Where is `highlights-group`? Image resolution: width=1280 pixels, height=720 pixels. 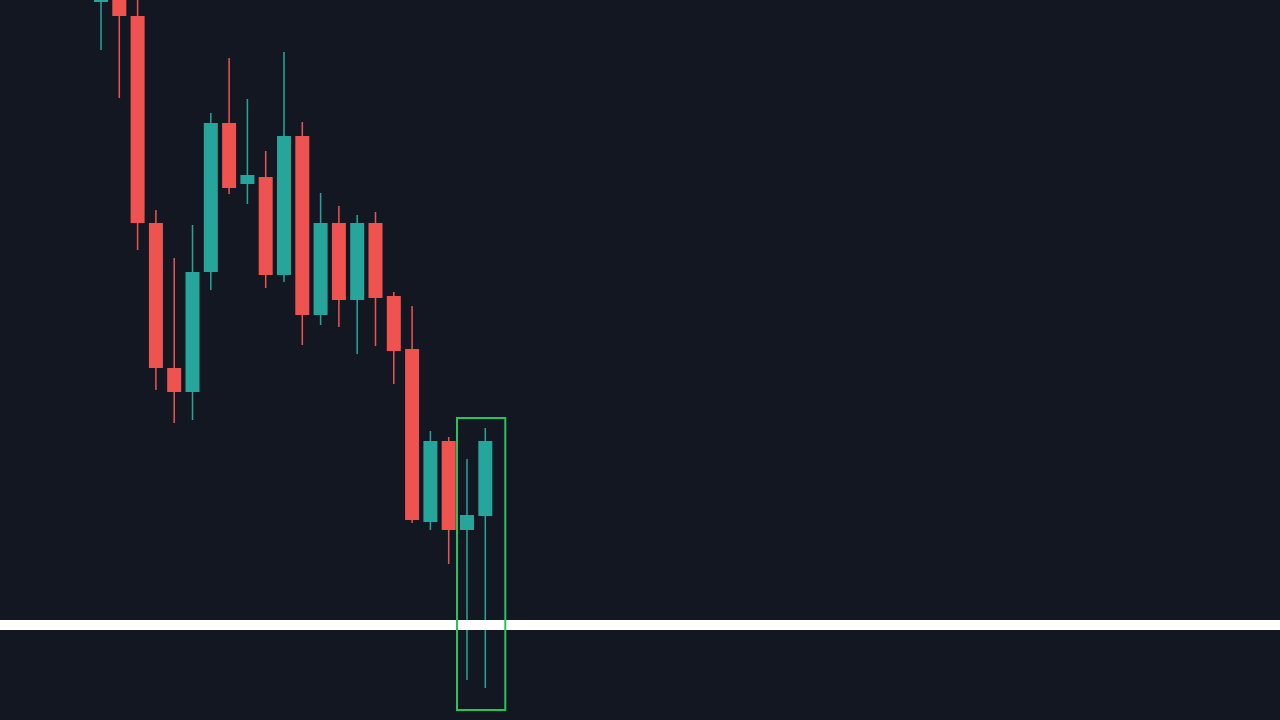
highlights-group is located at coordinates (481, 564).